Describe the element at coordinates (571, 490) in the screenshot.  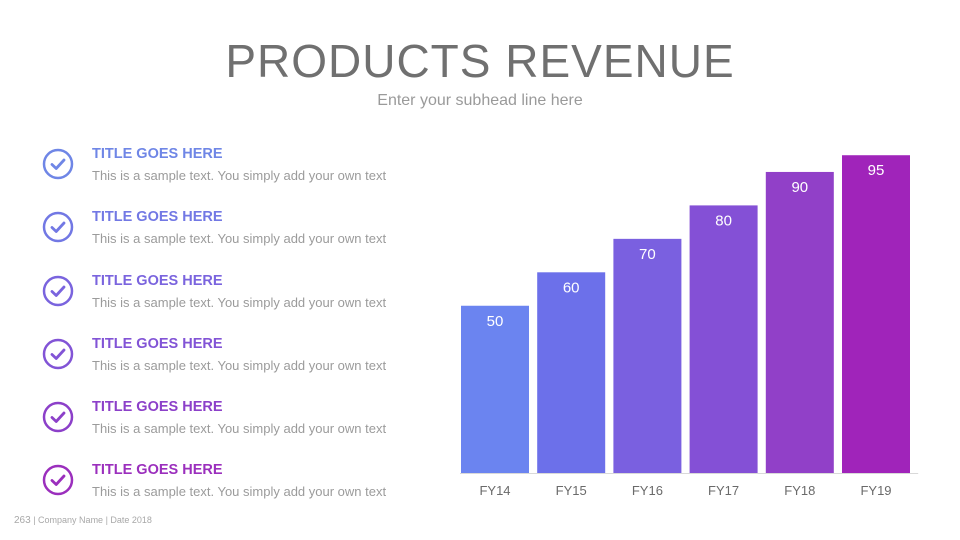
I see `x-tick-label: FY15` at that location.